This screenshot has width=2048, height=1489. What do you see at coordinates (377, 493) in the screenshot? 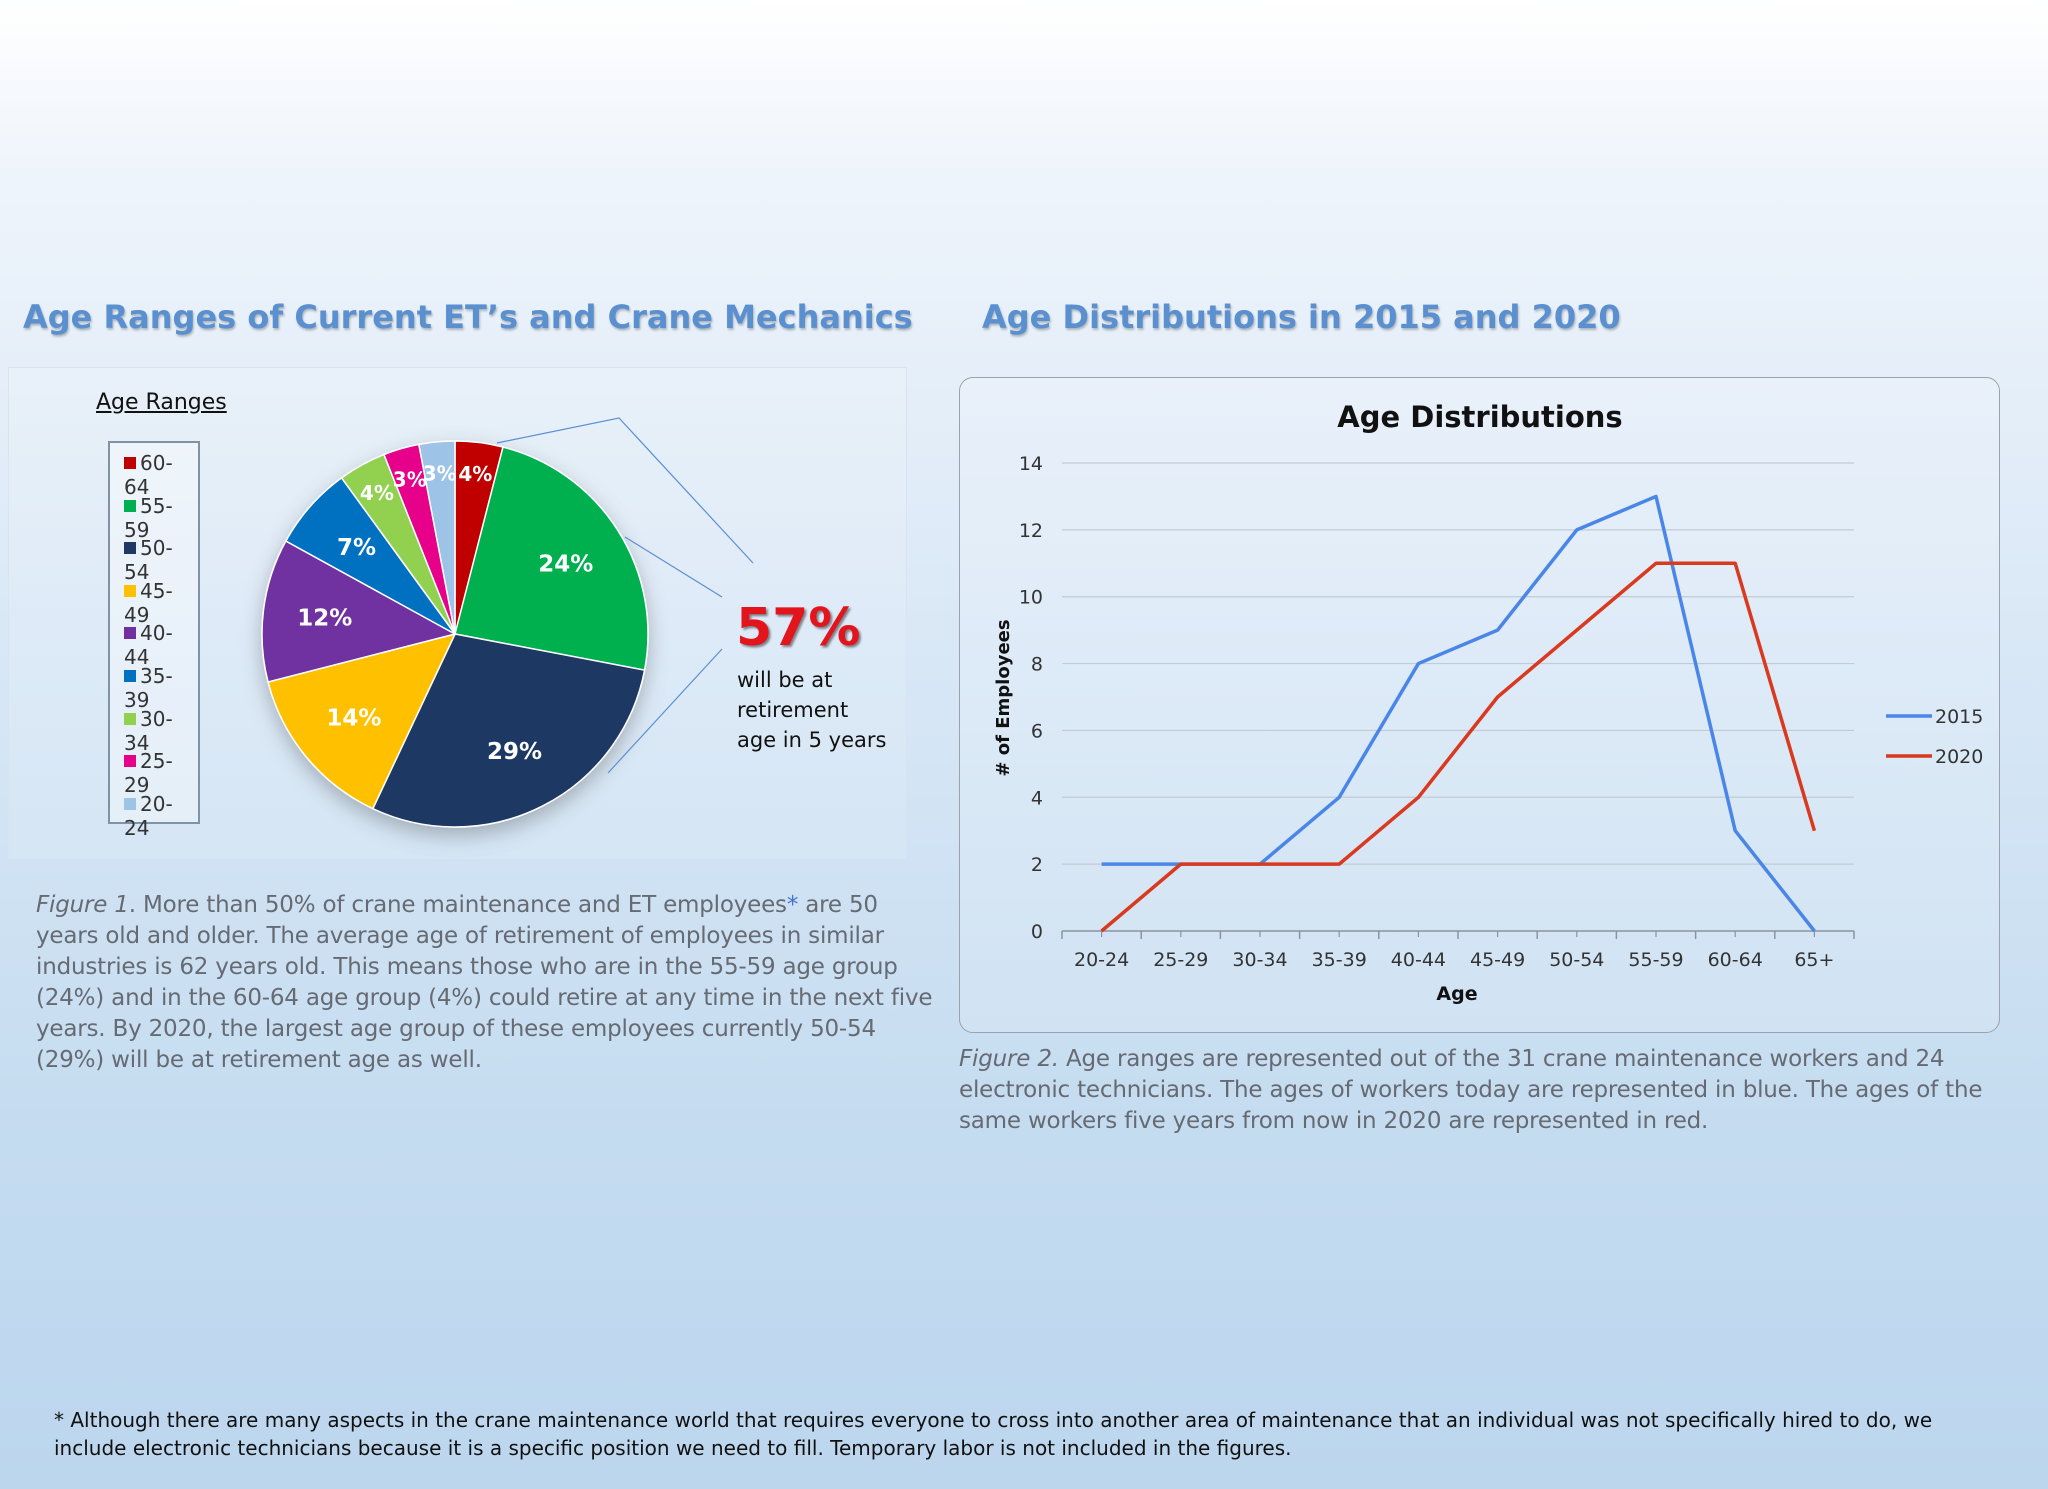
I see `pie-label-30-34: 4%` at bounding box center [377, 493].